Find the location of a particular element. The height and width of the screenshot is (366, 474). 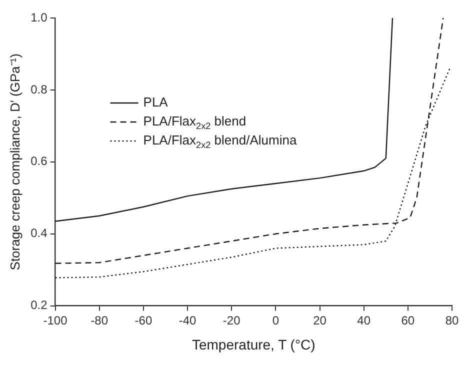

x-tick-label: 40 is located at coordinates (364, 320).